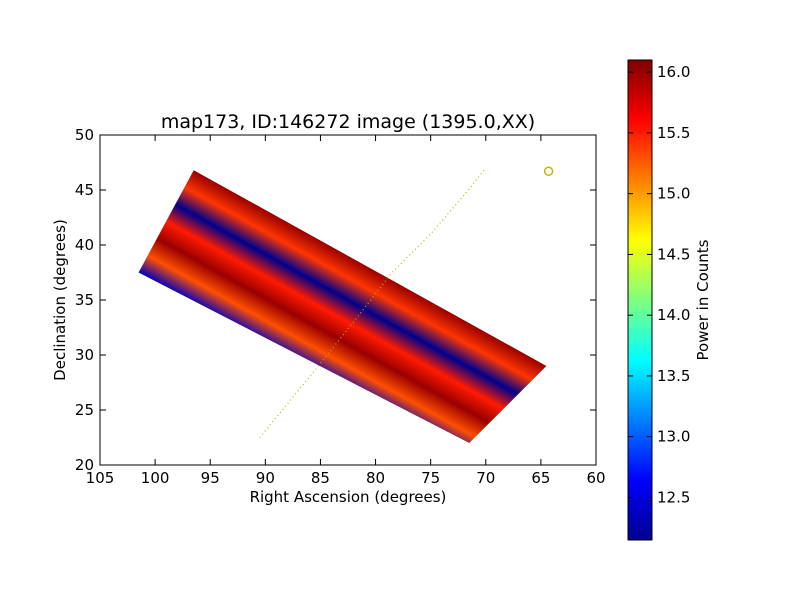  What do you see at coordinates (430, 478) in the screenshot?
I see `x-tick-label: 75` at bounding box center [430, 478].